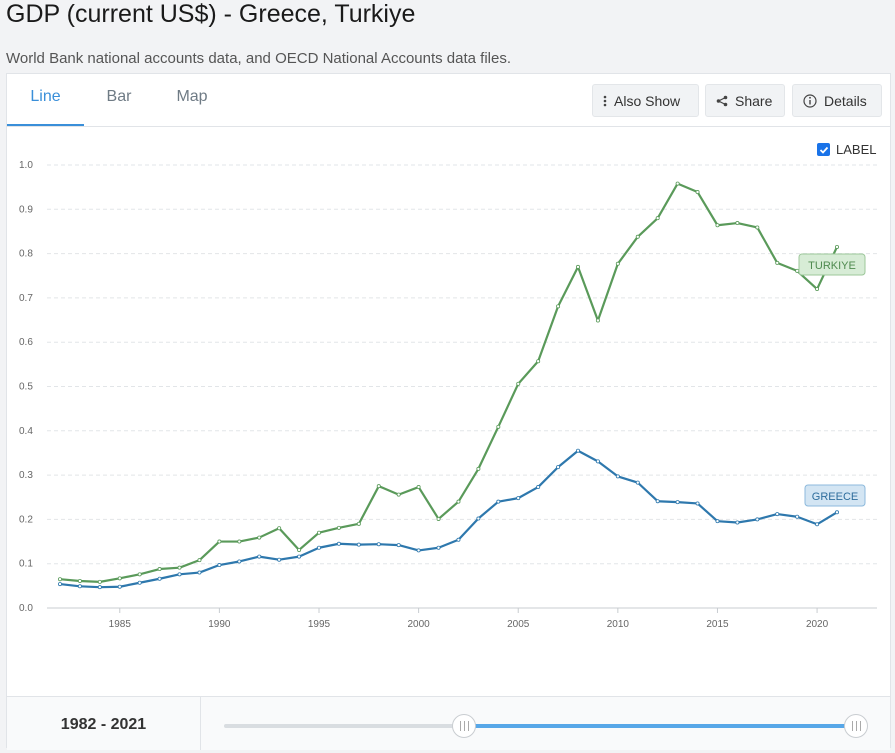  I want to click on y-axis: 0.0 0.1 0.2 0.3 0.4 0.5 0.6 0.7 0.8 0.9 1.0, so click(26, 387).